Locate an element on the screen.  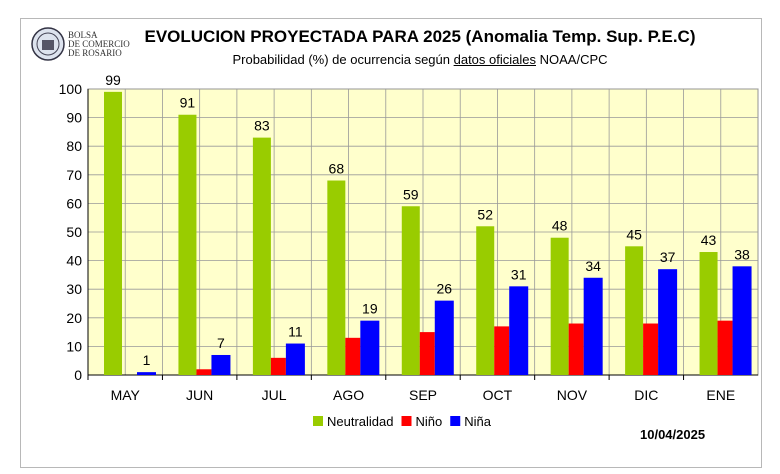
x-tick-label: MAY is located at coordinates (126, 395).